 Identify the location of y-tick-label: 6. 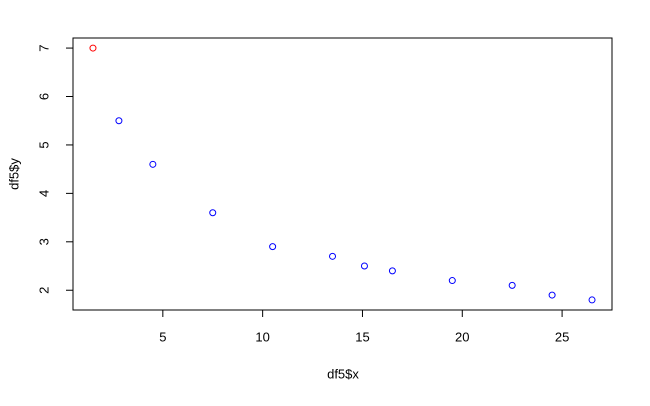
(43, 96).